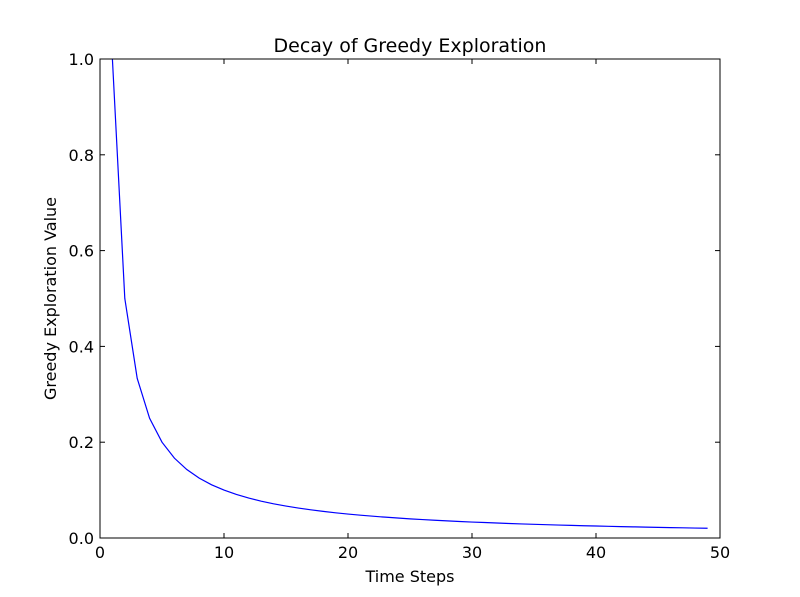 Image resolution: width=800 pixels, height=597 pixels. I want to click on x-tick-label: 30, so click(472, 552).